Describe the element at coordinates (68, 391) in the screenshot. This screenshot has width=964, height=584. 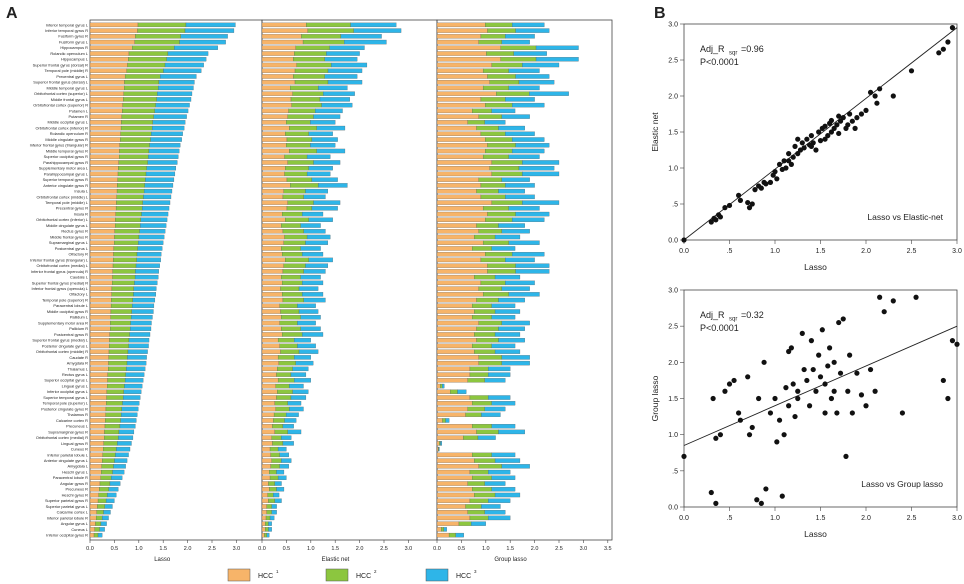
I see `region-label: Inferior occipital gyrus L` at that location.